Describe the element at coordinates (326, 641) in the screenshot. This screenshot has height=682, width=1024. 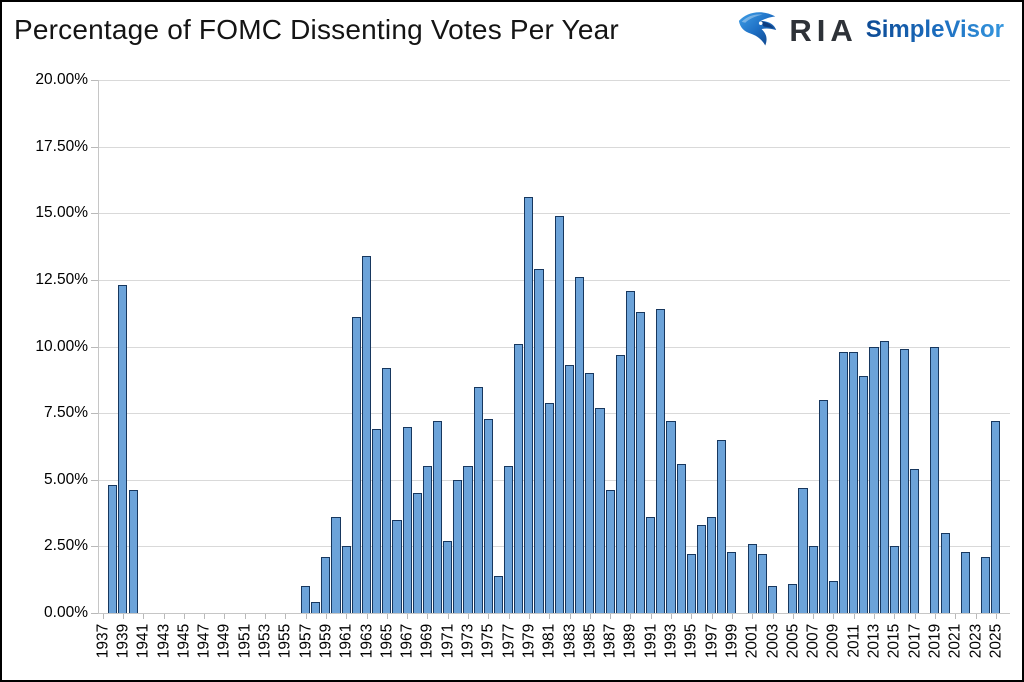
I see `x-axis-tick-label: 1959` at that location.